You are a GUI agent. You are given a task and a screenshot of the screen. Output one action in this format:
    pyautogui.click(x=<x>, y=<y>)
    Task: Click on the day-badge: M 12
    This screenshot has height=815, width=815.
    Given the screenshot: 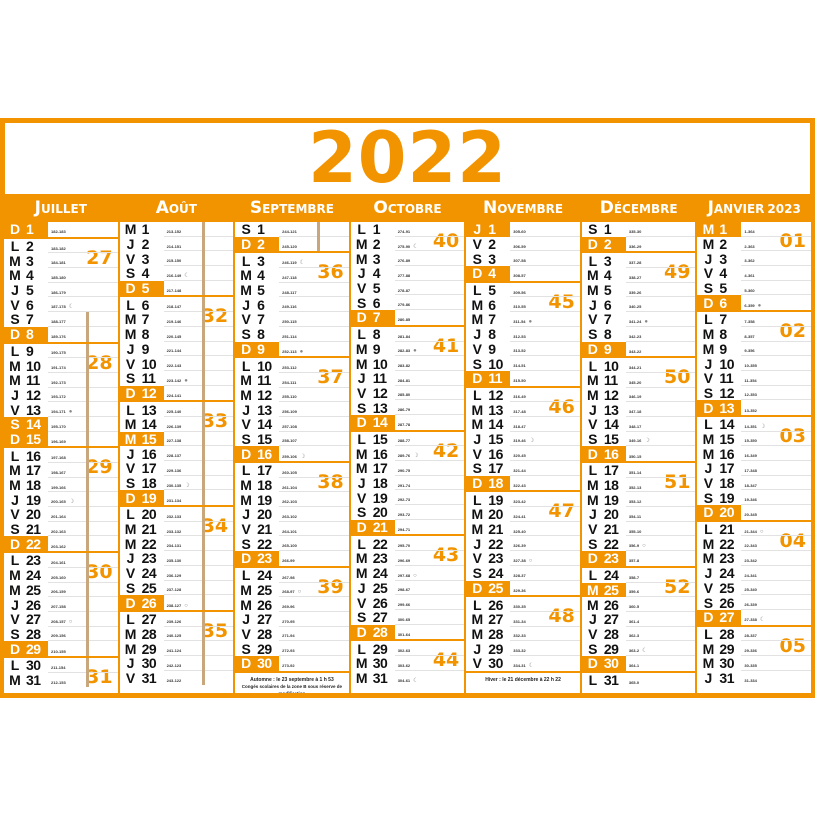 What is the action you would take?
    pyautogui.click(x=257, y=395)
    